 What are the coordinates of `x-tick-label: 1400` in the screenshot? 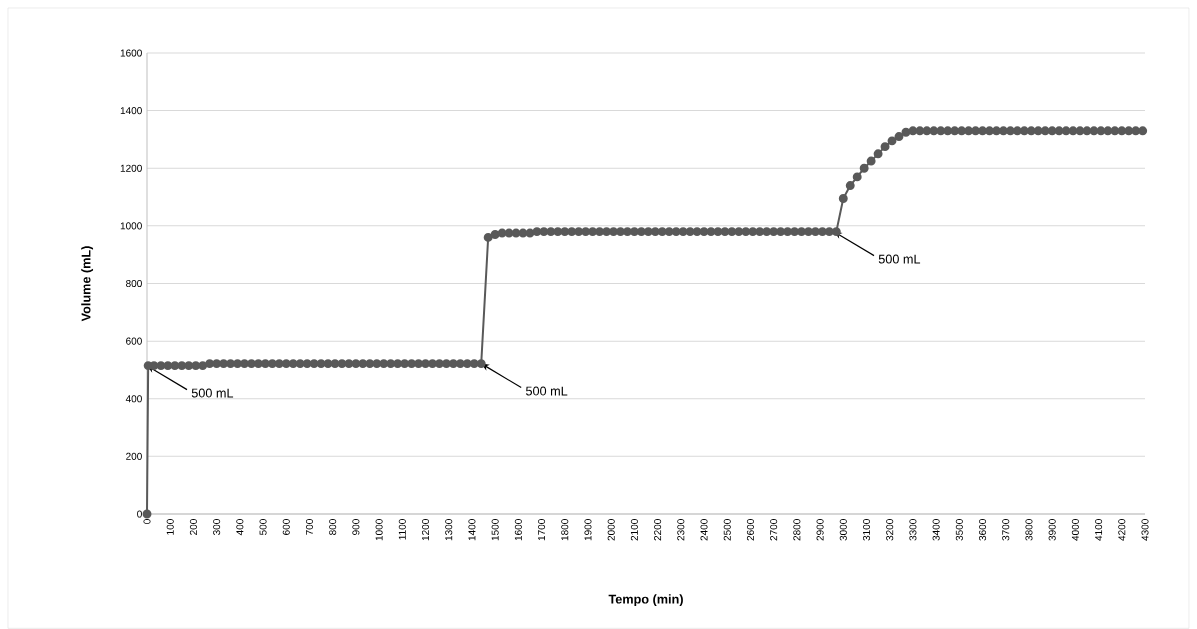 It's located at (472, 530).